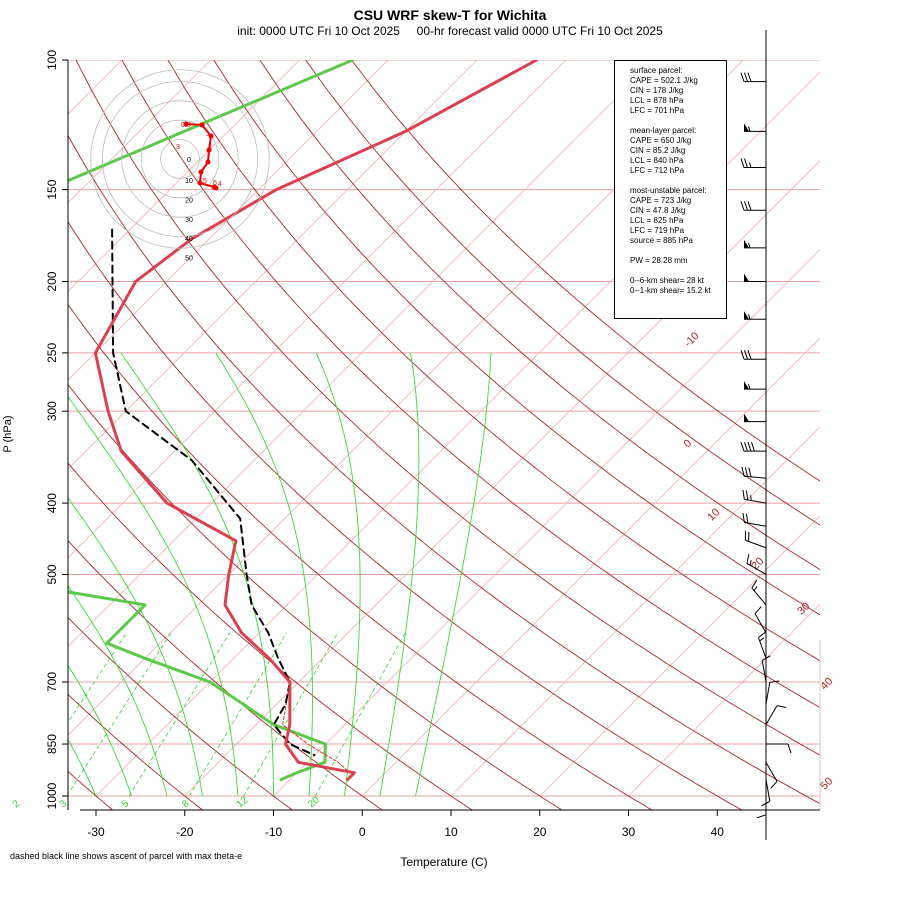 This screenshot has width=900, height=900. Describe the element at coordinates (667, 280) in the screenshot. I see `shear-0-6km: 0--6-km shear= 28 kt` at that location.